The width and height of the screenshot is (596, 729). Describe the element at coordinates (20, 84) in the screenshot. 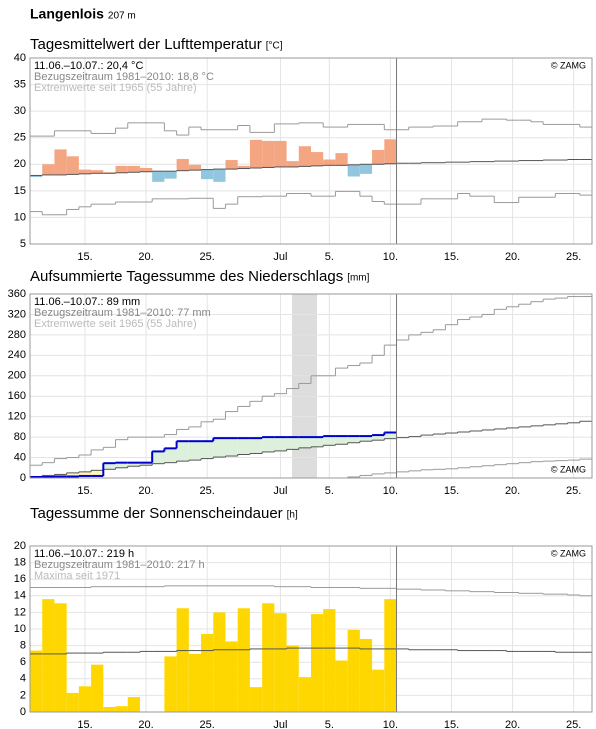

I see `y-tick-label: 35` at that location.